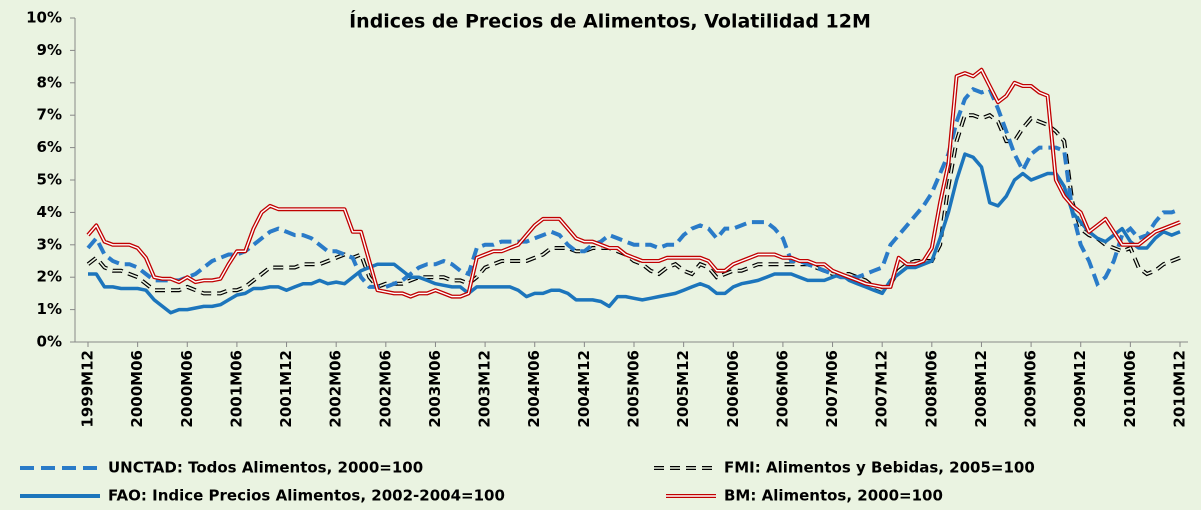  What do you see at coordinates (88, 389) in the screenshot?
I see `x-tick-label: 1999M12` at bounding box center [88, 389].